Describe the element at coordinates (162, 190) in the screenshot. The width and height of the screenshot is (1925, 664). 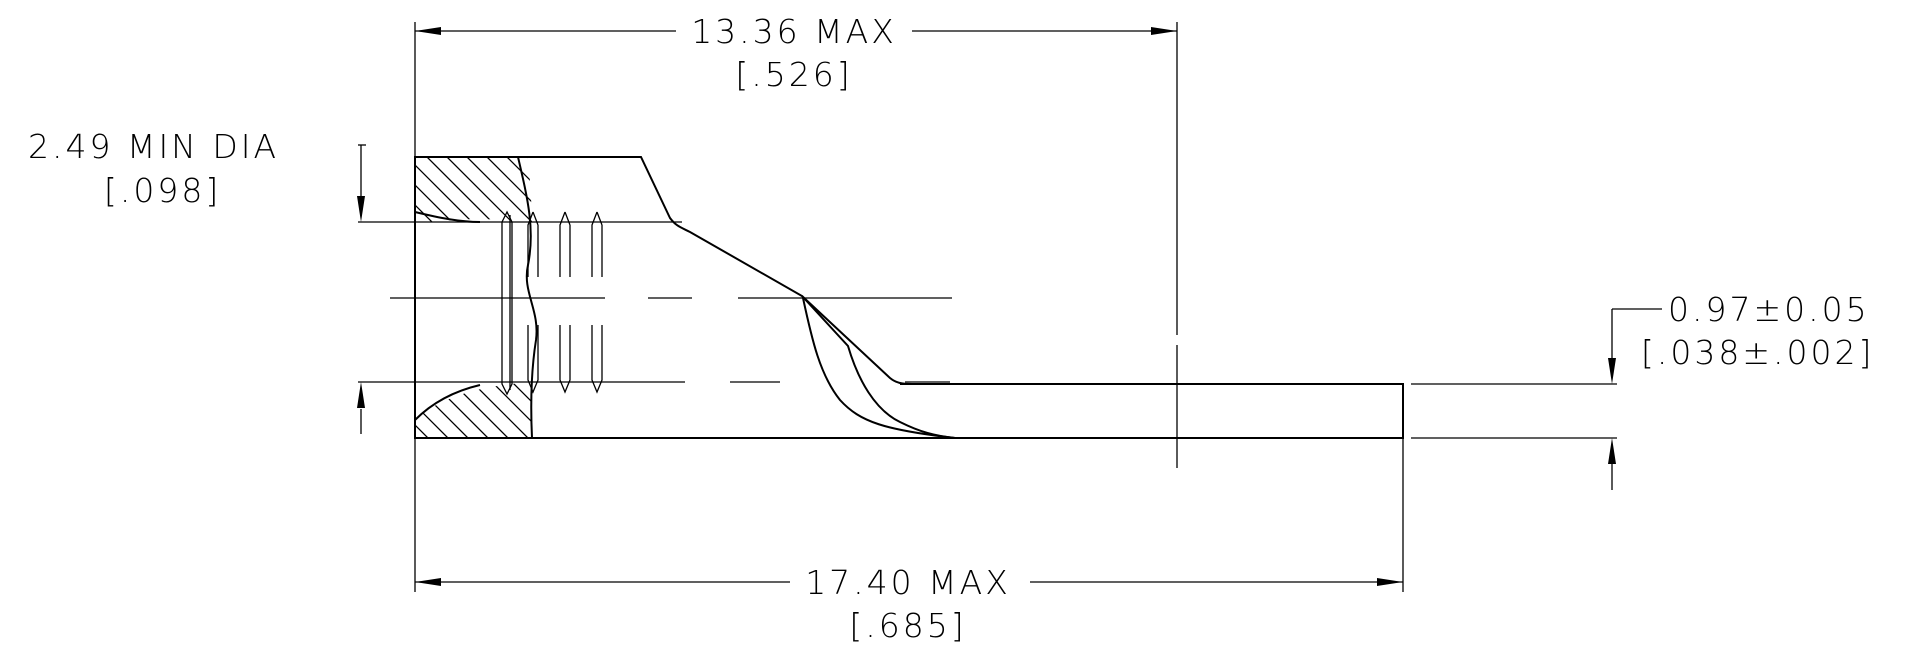
I see `inner-diameter-imperial: [.098]` at that location.